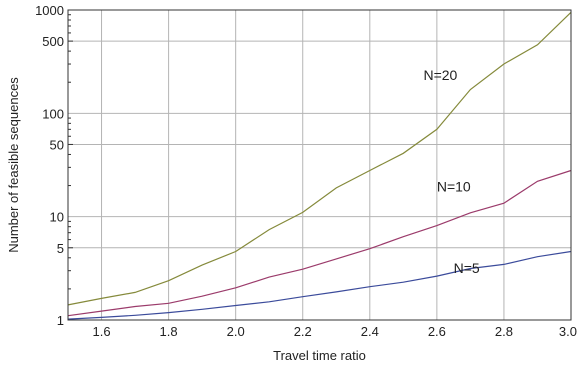 The height and width of the screenshot is (371, 580). I want to click on x-tick-label: 1.6, so click(101, 331).